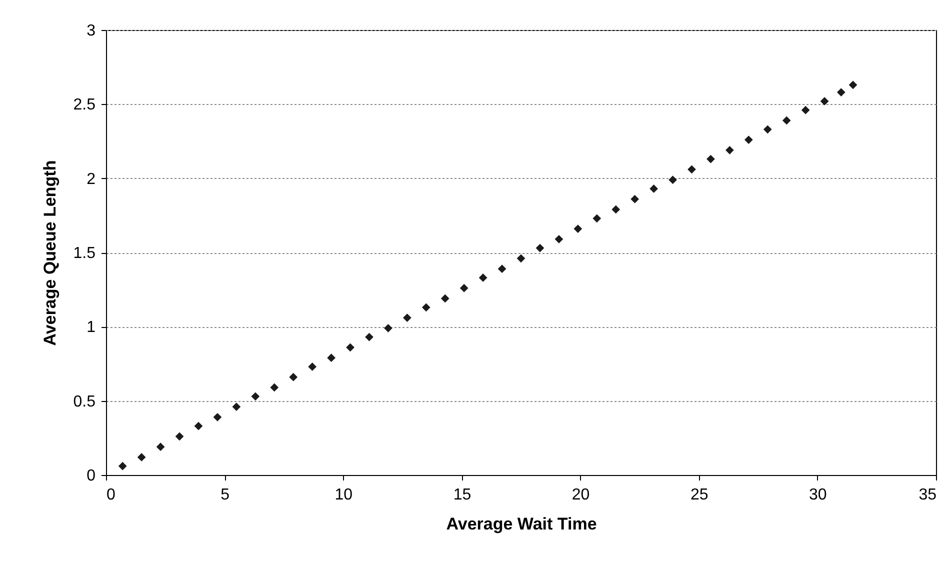 This screenshot has width=951, height=572. What do you see at coordinates (927, 495) in the screenshot?
I see `x-tick-label: 35` at bounding box center [927, 495].